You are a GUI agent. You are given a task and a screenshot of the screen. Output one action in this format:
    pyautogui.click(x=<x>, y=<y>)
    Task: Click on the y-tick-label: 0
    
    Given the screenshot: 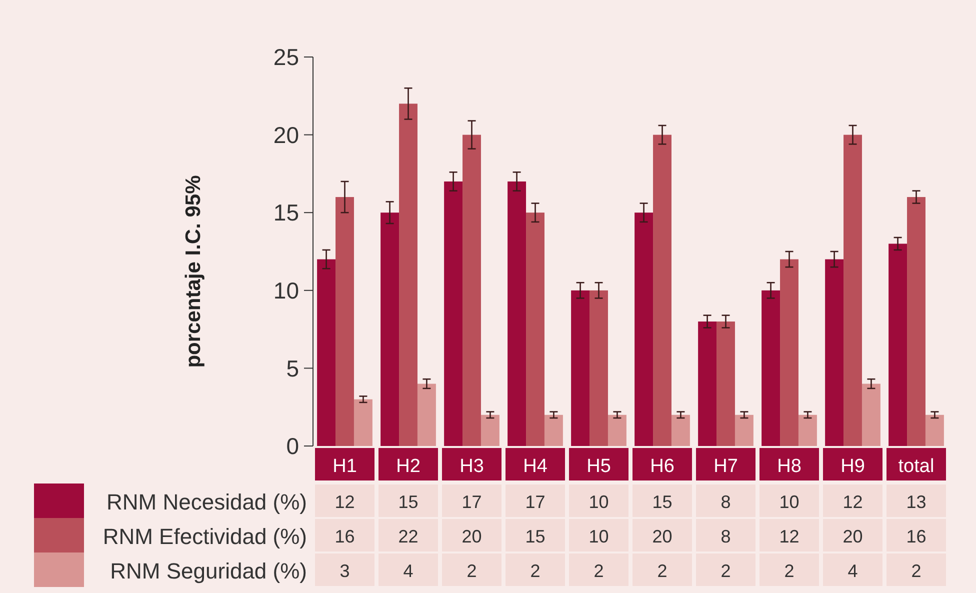 What is the action you would take?
    pyautogui.click(x=292, y=446)
    